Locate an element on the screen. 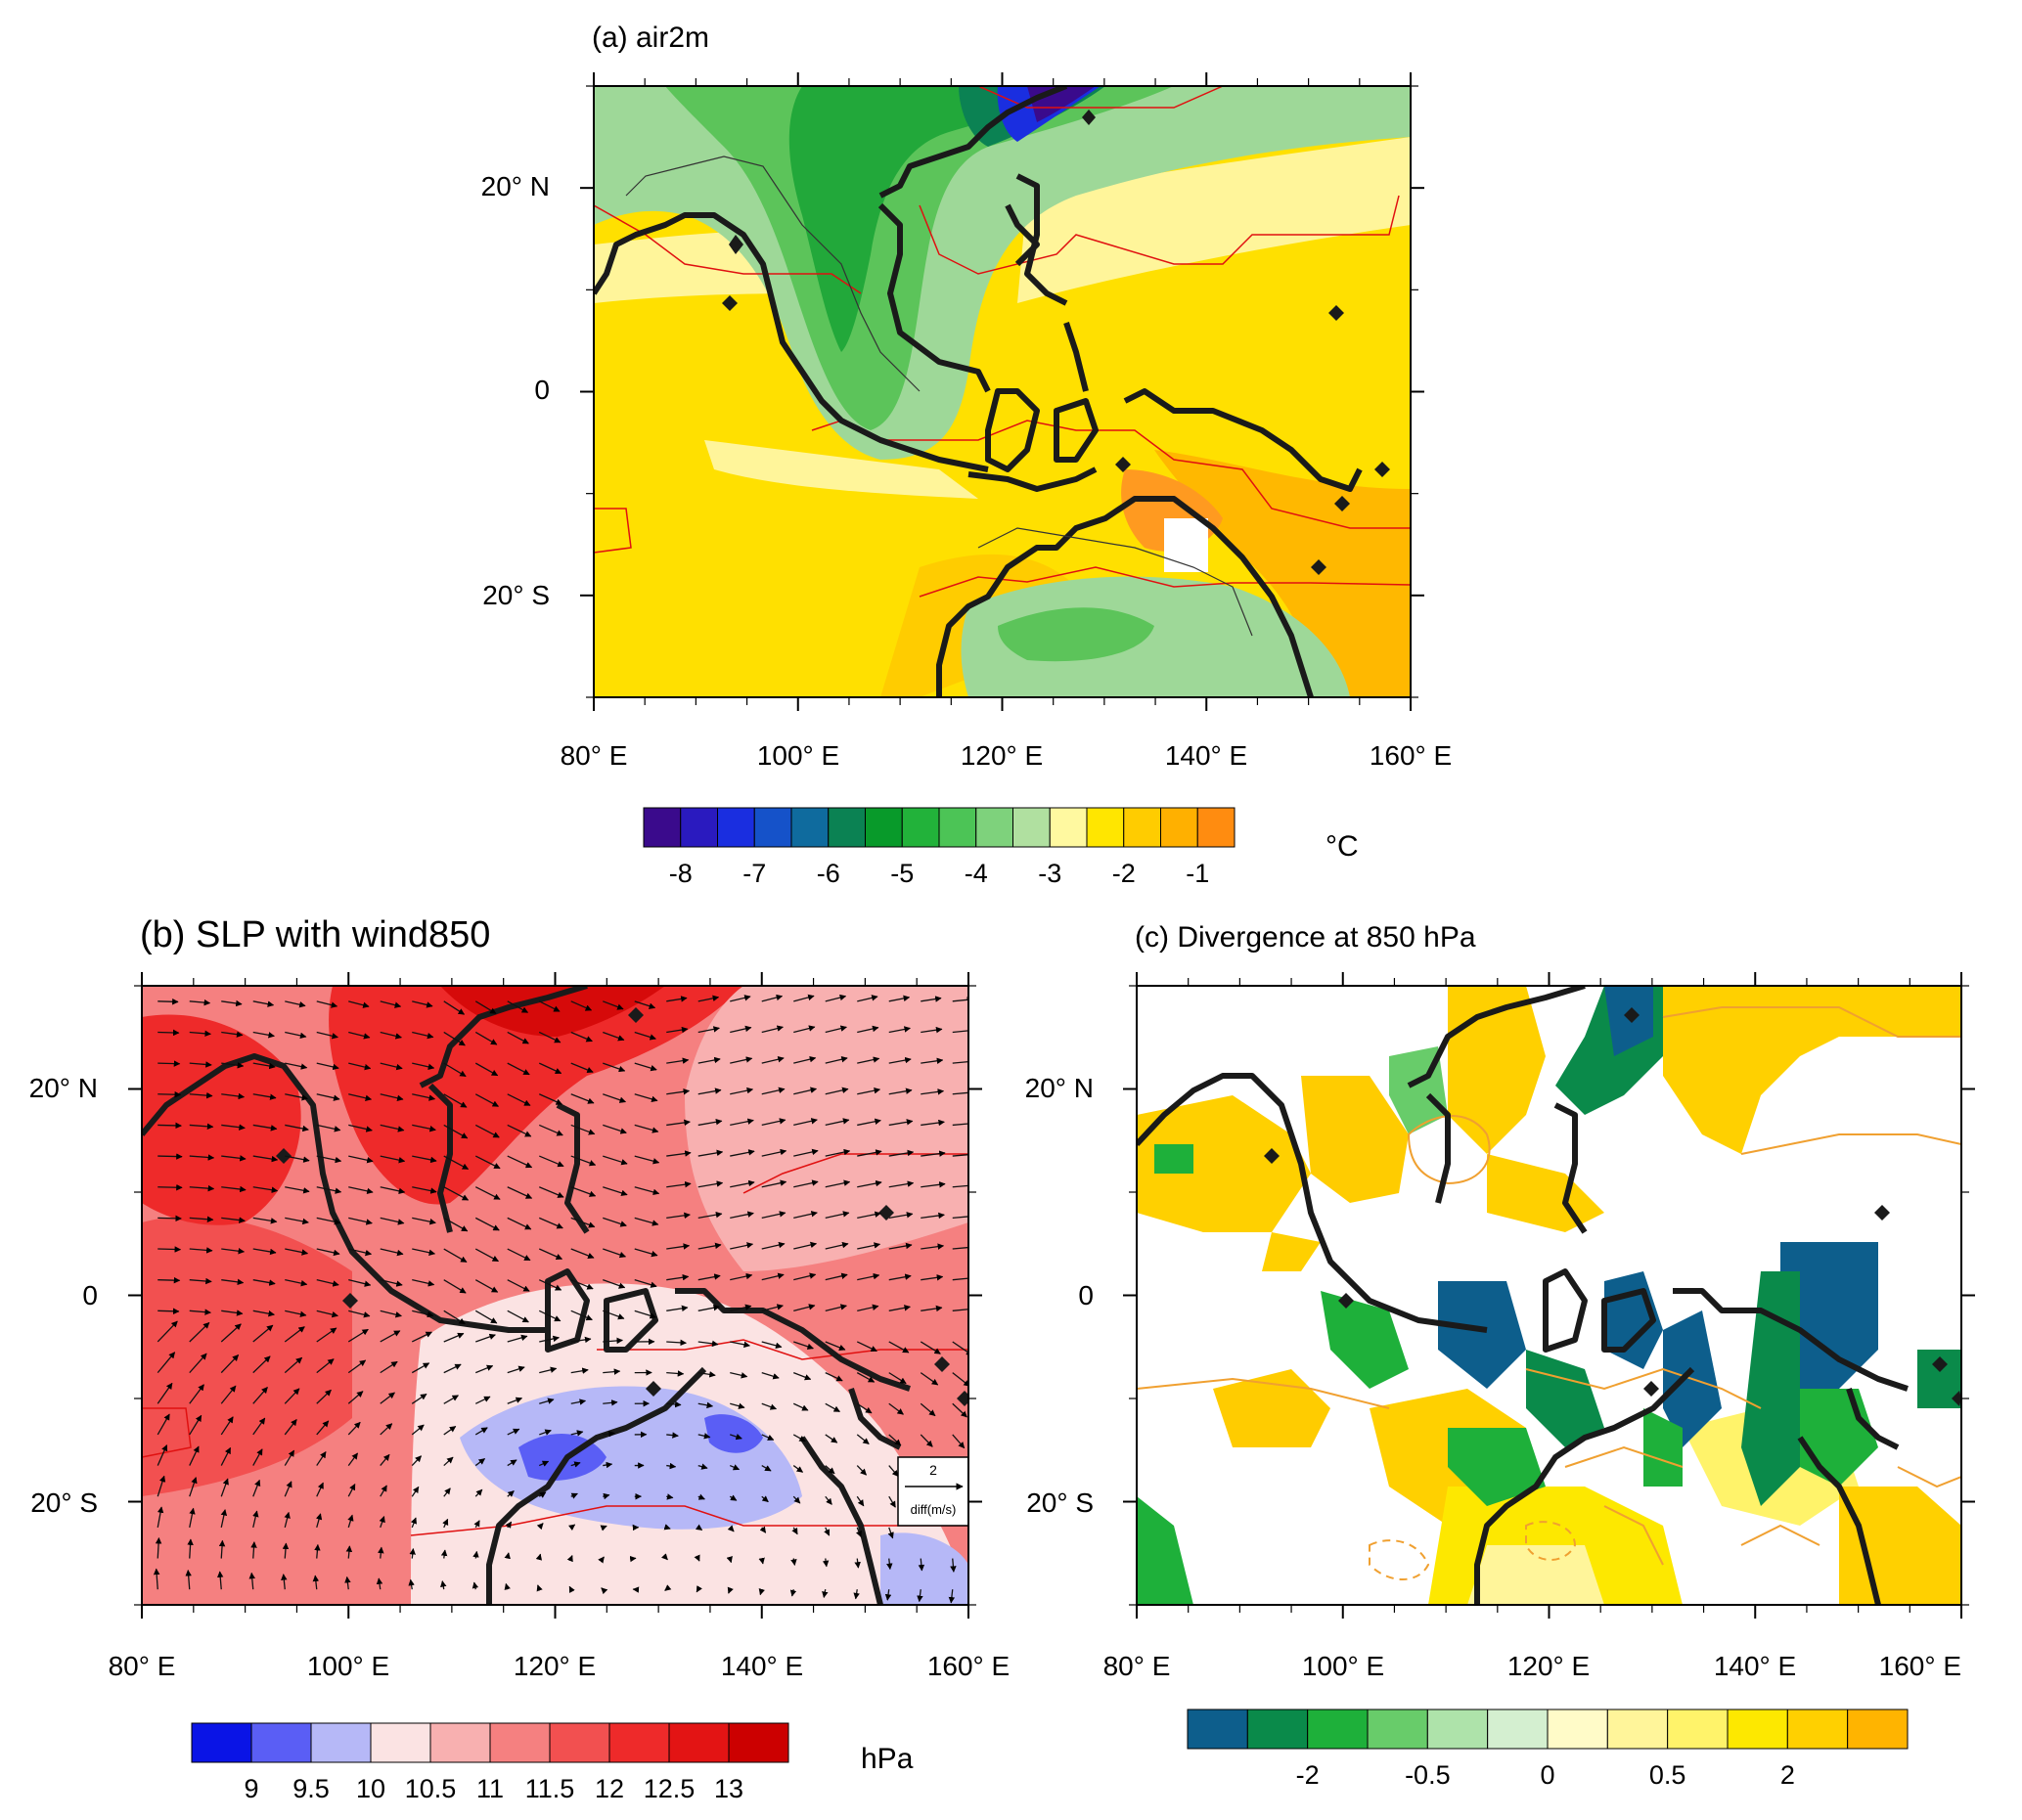  warm-region-southeast is located at coordinates (1282, 573).